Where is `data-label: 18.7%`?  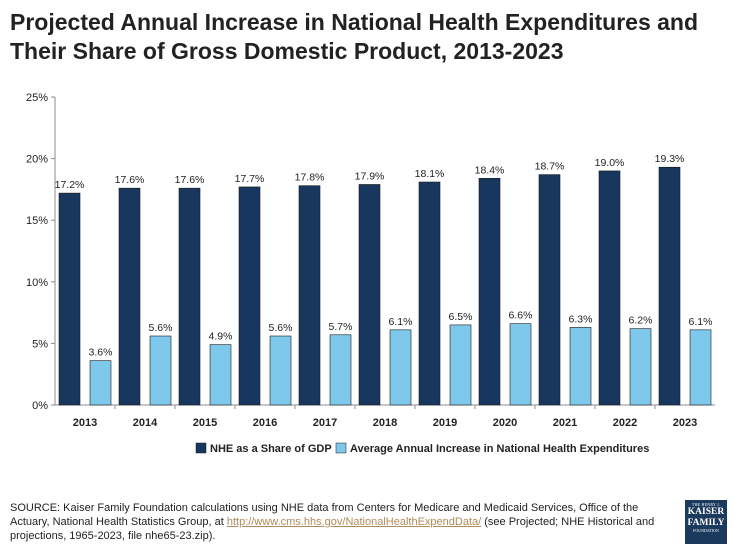
data-label: 18.7% is located at coordinates (550, 167).